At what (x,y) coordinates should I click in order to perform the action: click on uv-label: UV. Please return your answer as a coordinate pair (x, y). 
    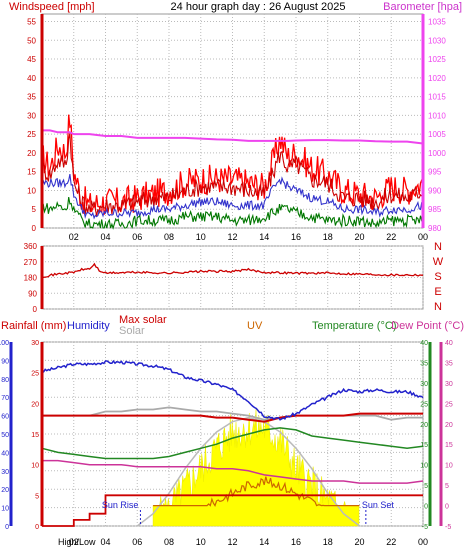
    Looking at the image, I should click on (255, 326).